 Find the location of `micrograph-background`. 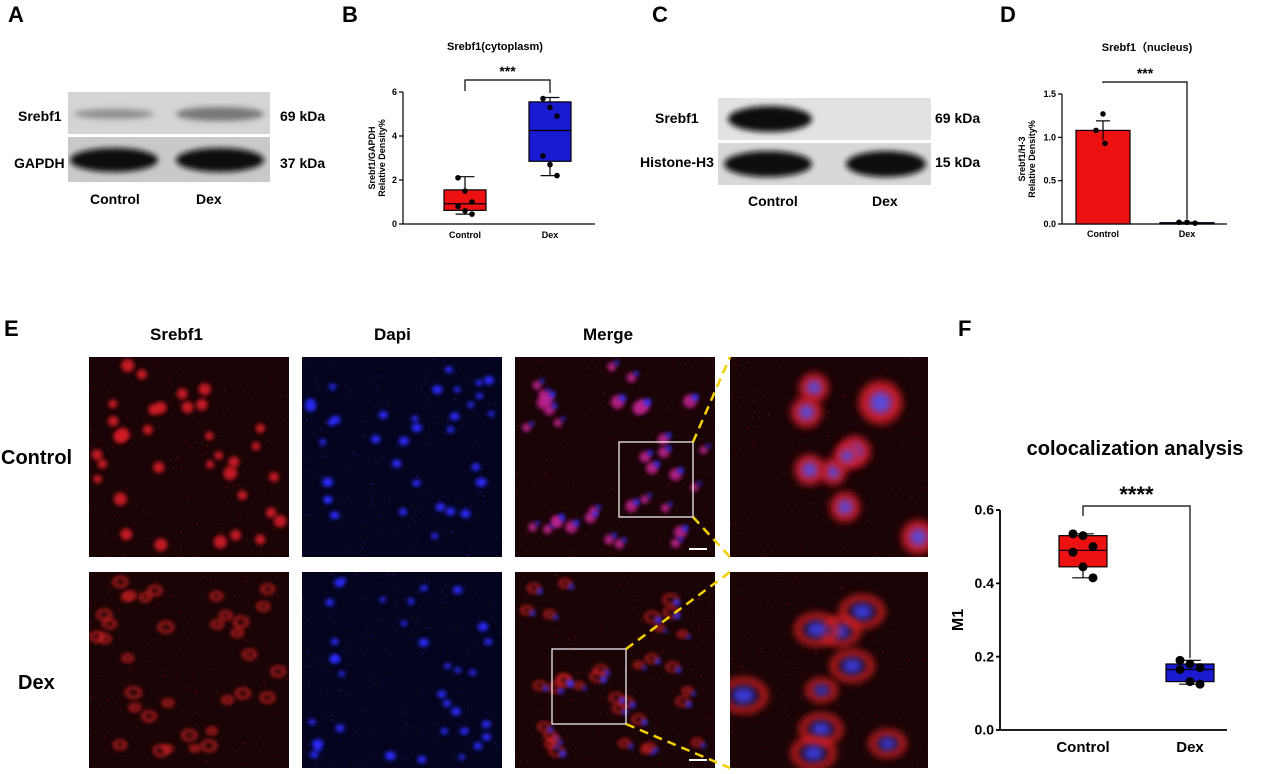

micrograph-background is located at coordinates (829, 457).